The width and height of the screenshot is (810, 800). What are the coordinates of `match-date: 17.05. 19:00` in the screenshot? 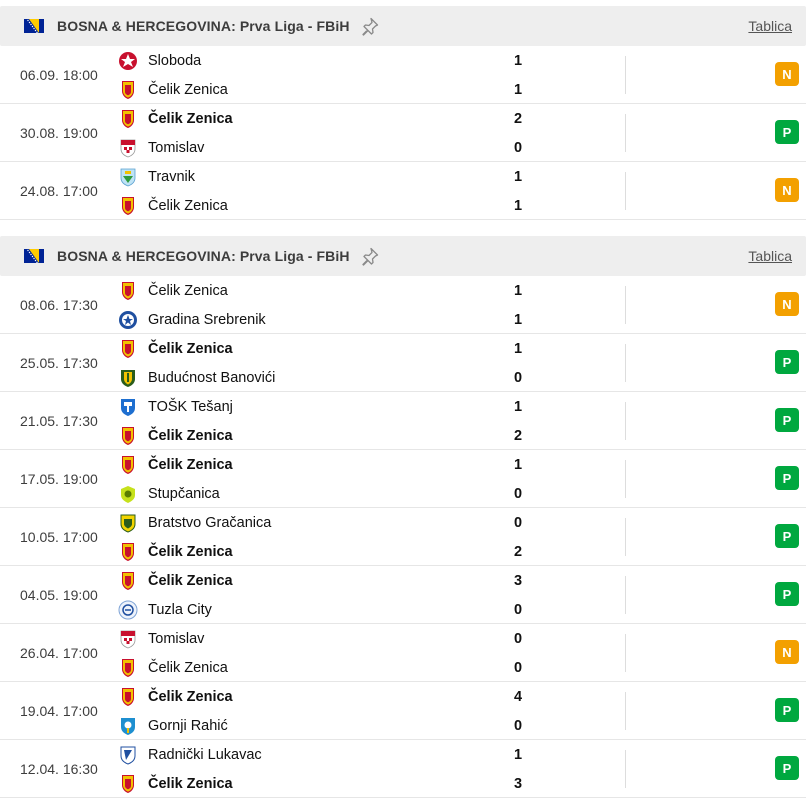 It's located at (59, 479).